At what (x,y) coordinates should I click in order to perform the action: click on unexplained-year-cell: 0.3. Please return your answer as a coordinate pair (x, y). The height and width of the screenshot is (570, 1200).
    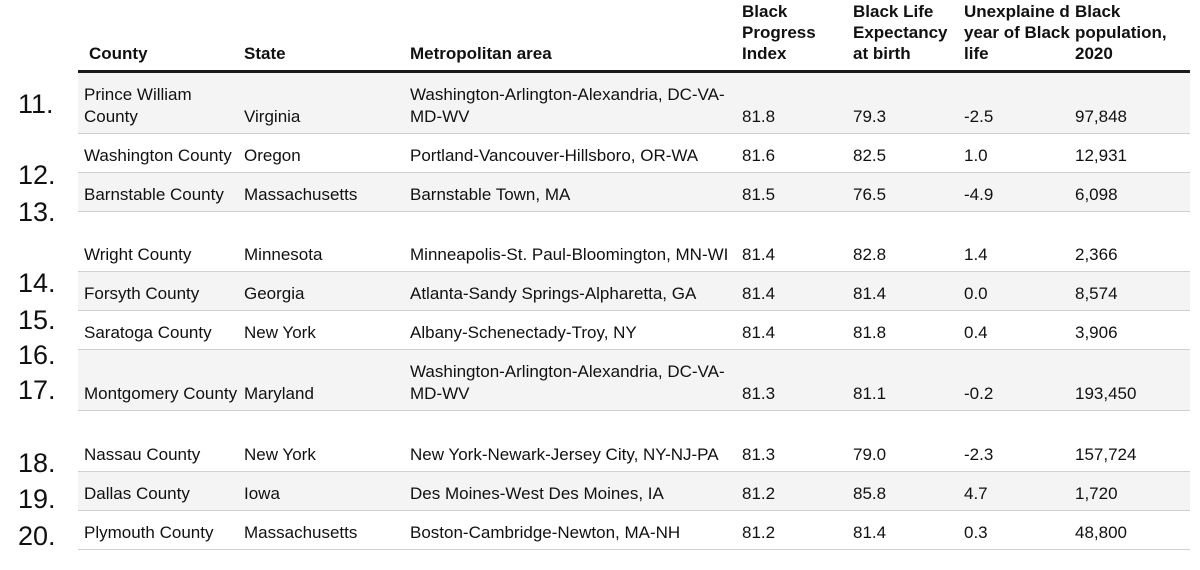
    Looking at the image, I should click on (1019, 530).